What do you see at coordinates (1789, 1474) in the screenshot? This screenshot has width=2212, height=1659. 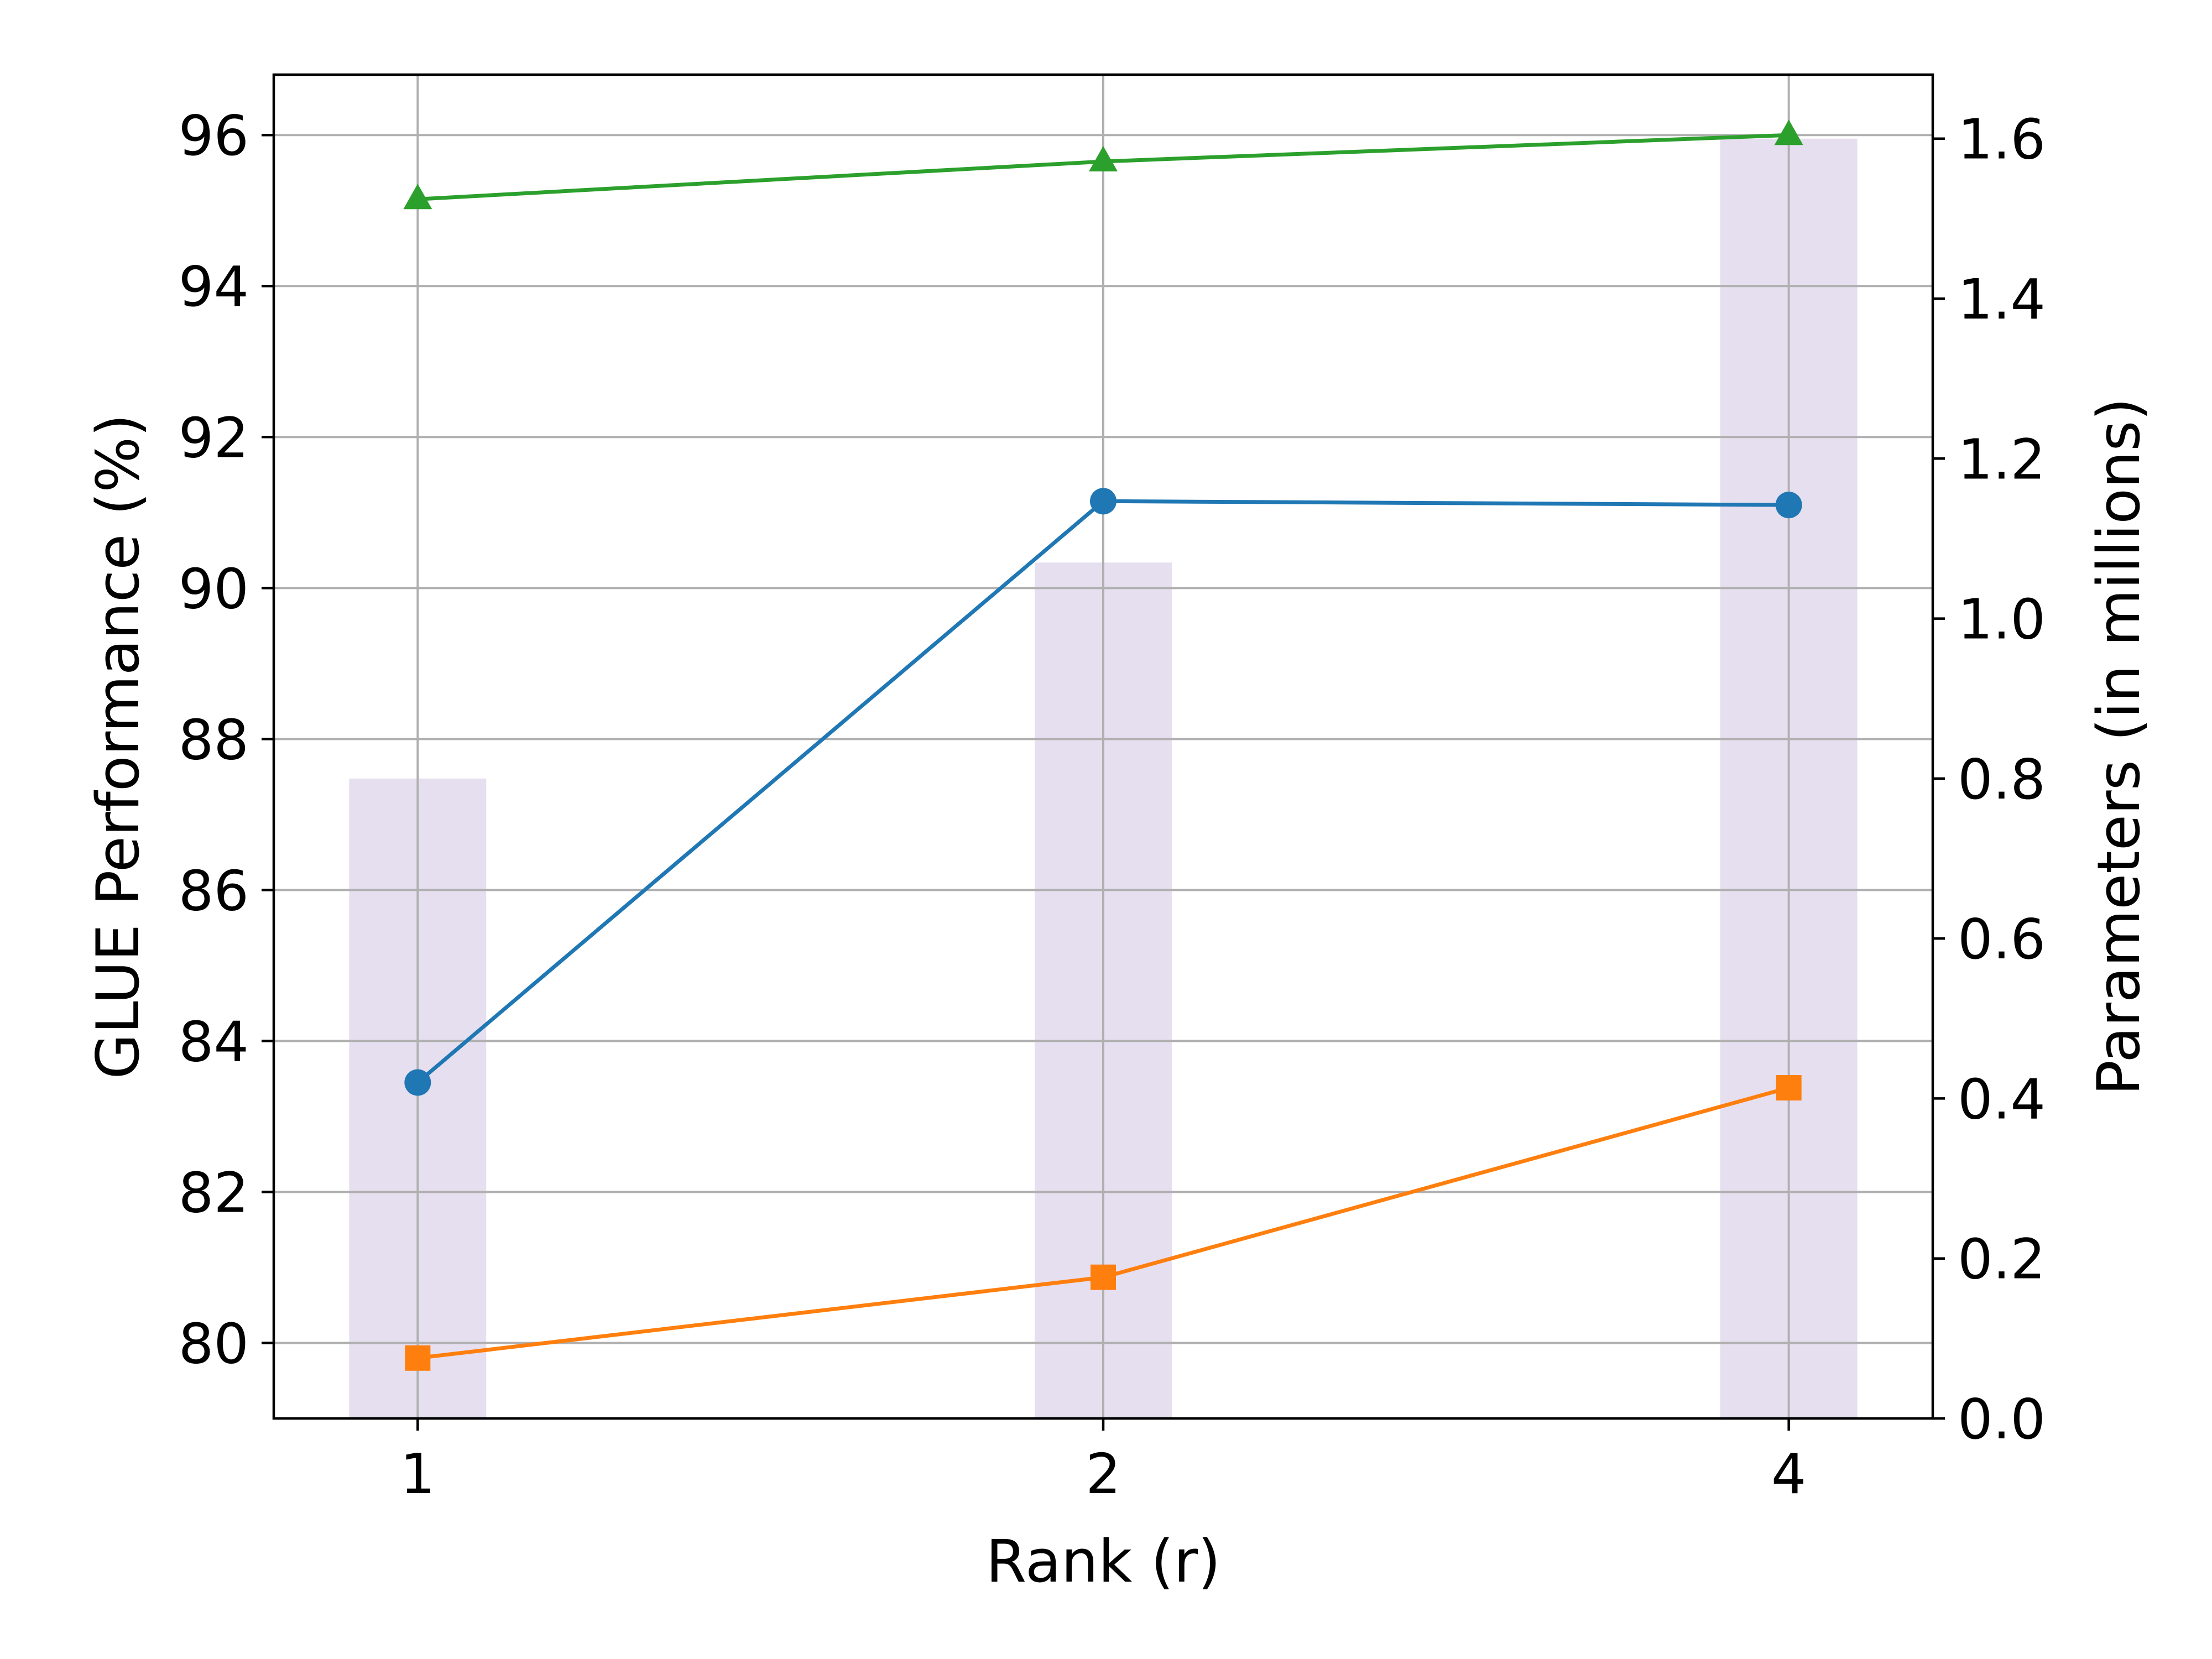 I see `x-tick-label: 4` at bounding box center [1789, 1474].